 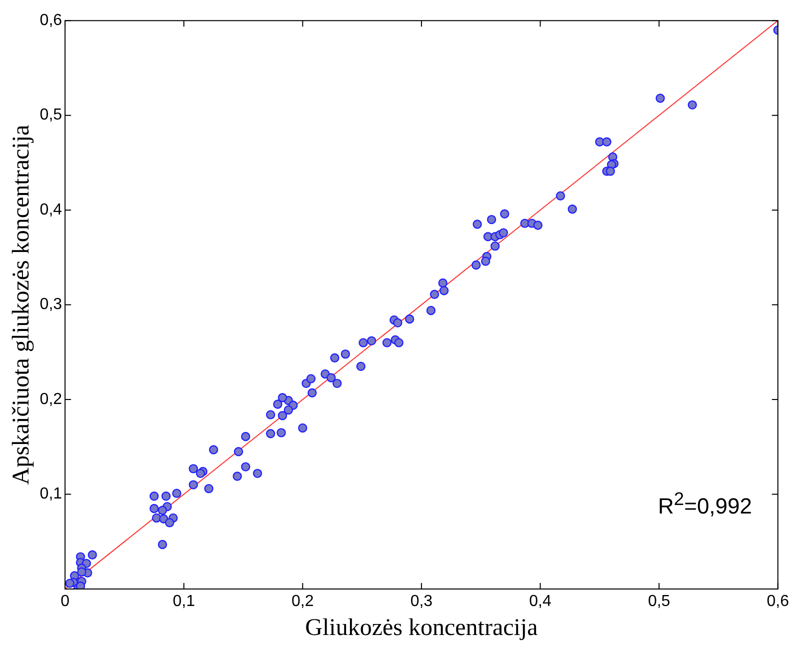 I want to click on y-tick-label: 0,1, so click(x=51, y=494).